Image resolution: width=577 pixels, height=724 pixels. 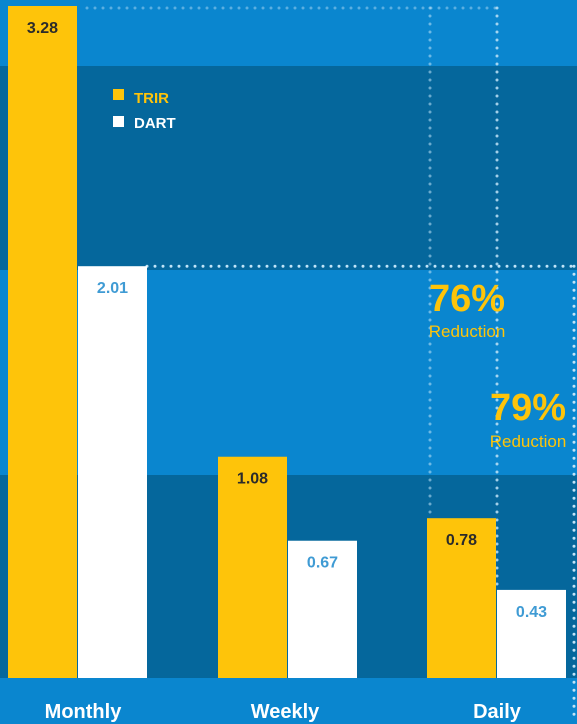 What do you see at coordinates (144, 110) in the screenshot?
I see `legend: TRIR DART` at bounding box center [144, 110].